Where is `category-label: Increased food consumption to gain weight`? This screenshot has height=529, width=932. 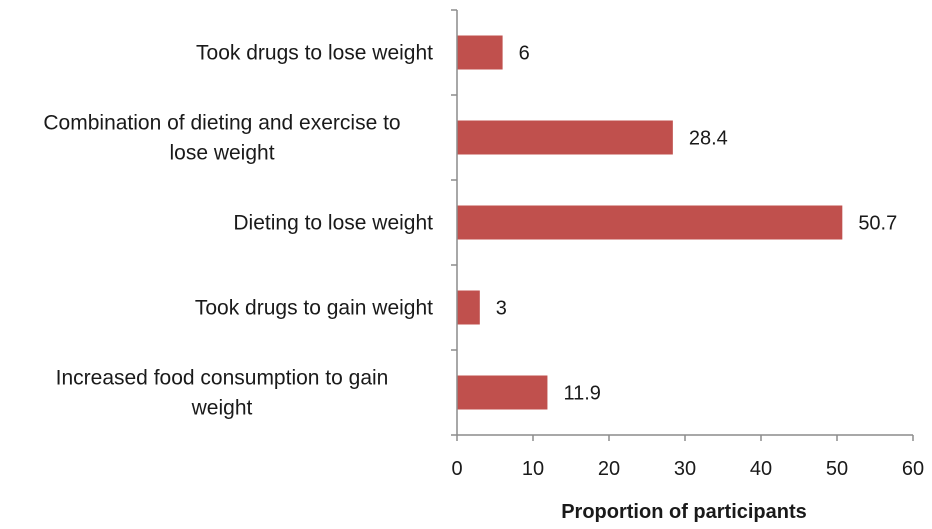
category-label: Increased food consumption to gain weight is located at coordinates (222, 393).